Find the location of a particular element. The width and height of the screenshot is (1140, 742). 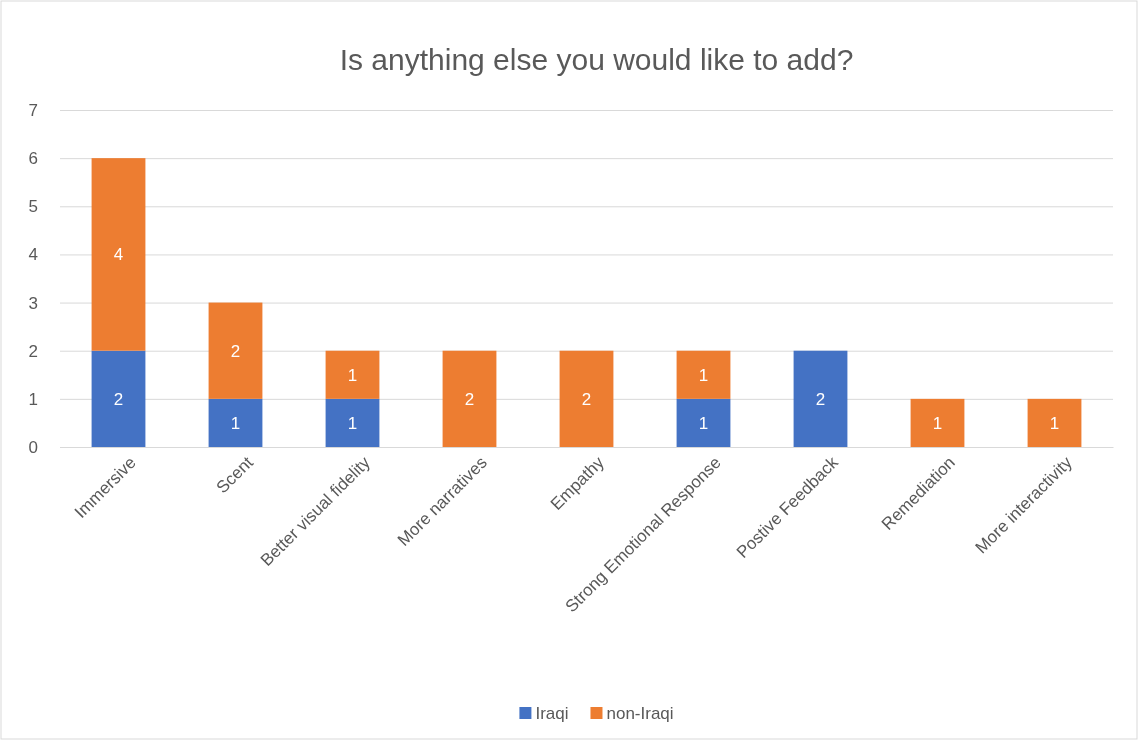

y-tick-label: 6 is located at coordinates (33, 159).